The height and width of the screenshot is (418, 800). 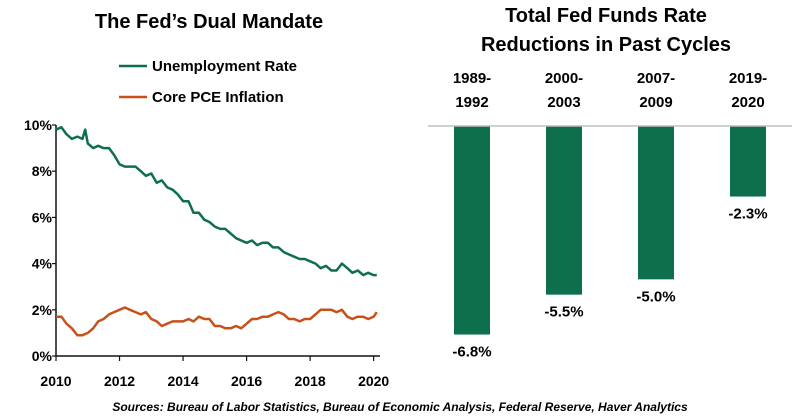 What do you see at coordinates (655, 296) in the screenshot?
I see `bar-value-label: -5.0%` at bounding box center [655, 296].